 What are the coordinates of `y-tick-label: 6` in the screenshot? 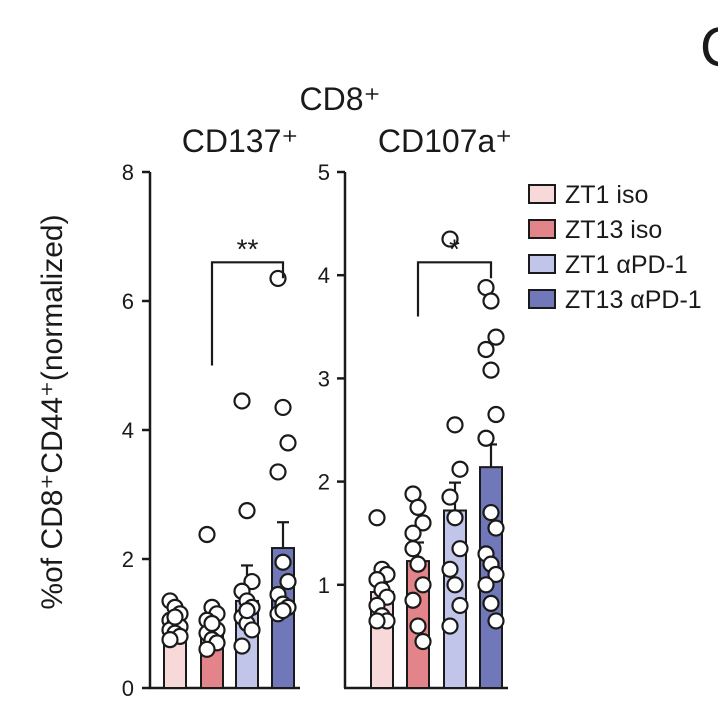 It's located at (128, 301).